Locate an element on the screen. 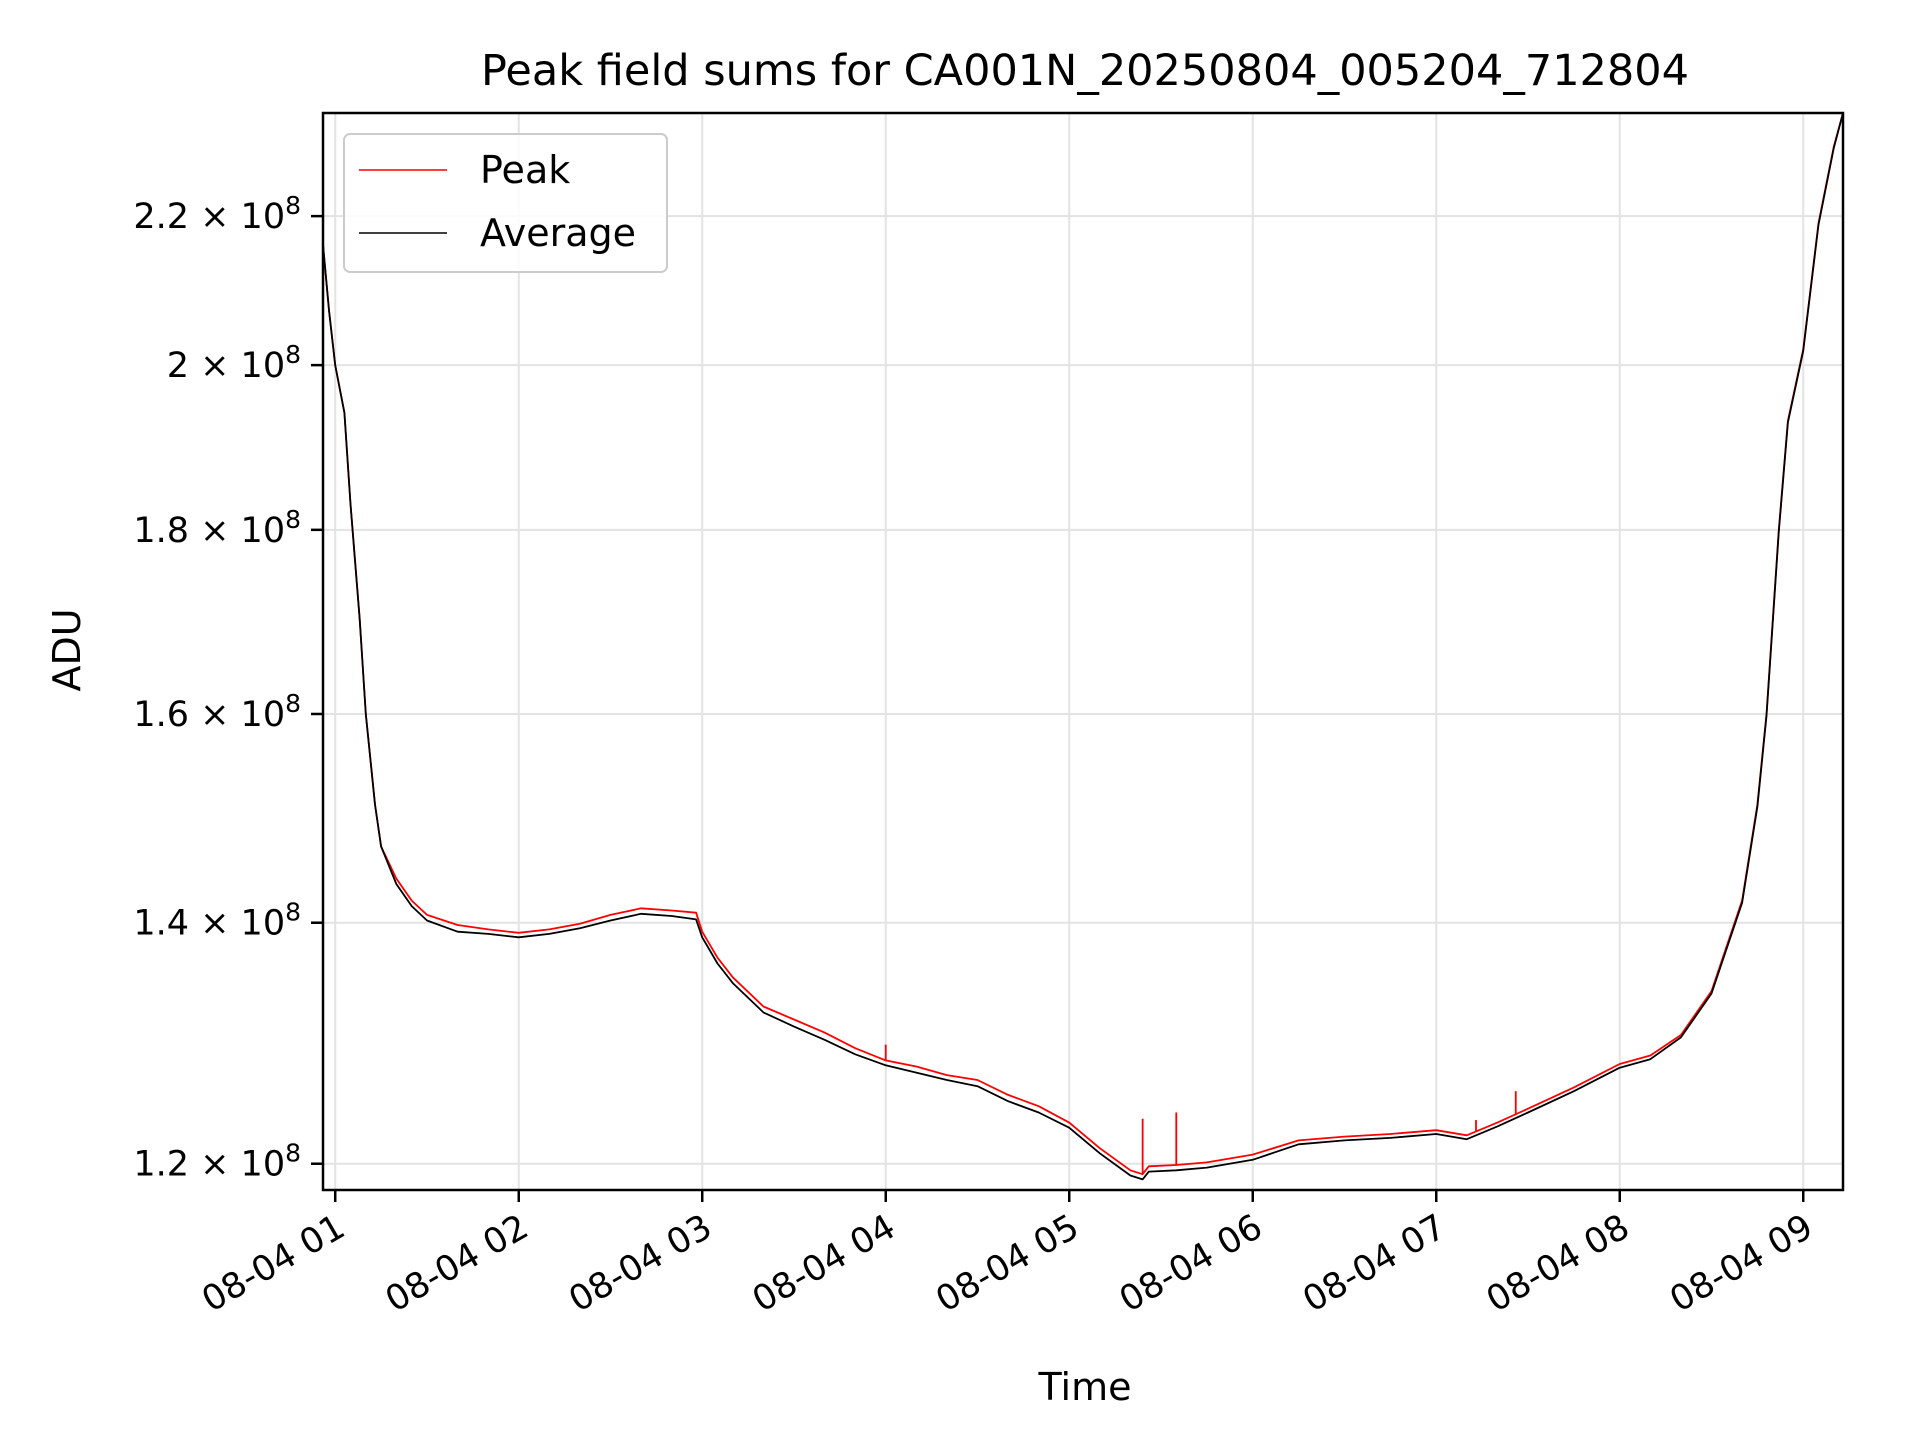 Image resolution: width=1920 pixels, height=1440 pixels. y-tick-label-1-2: 1.2 × 108 is located at coordinates (217, 1162).